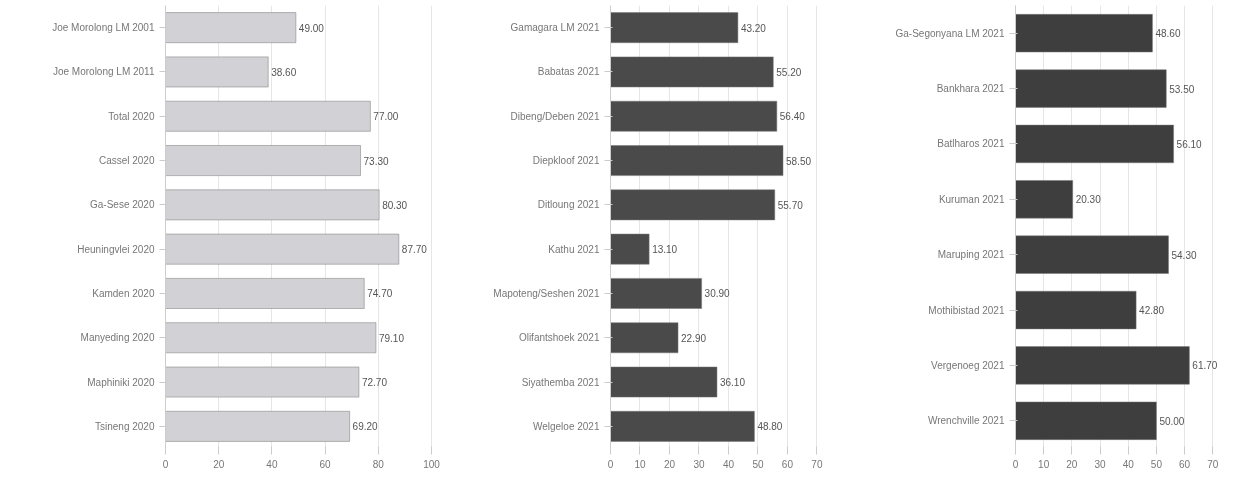 This screenshot has width=1245, height=477. What do you see at coordinates (694, 338) in the screenshot?
I see `data-label: 22.90` at bounding box center [694, 338].